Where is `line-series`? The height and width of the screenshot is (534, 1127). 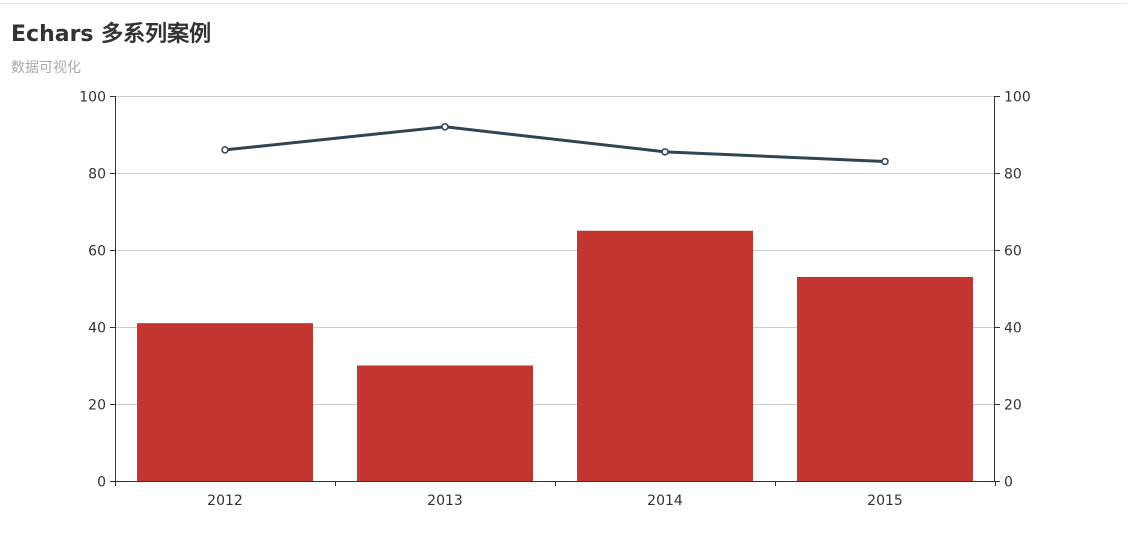 line-series is located at coordinates (555, 144).